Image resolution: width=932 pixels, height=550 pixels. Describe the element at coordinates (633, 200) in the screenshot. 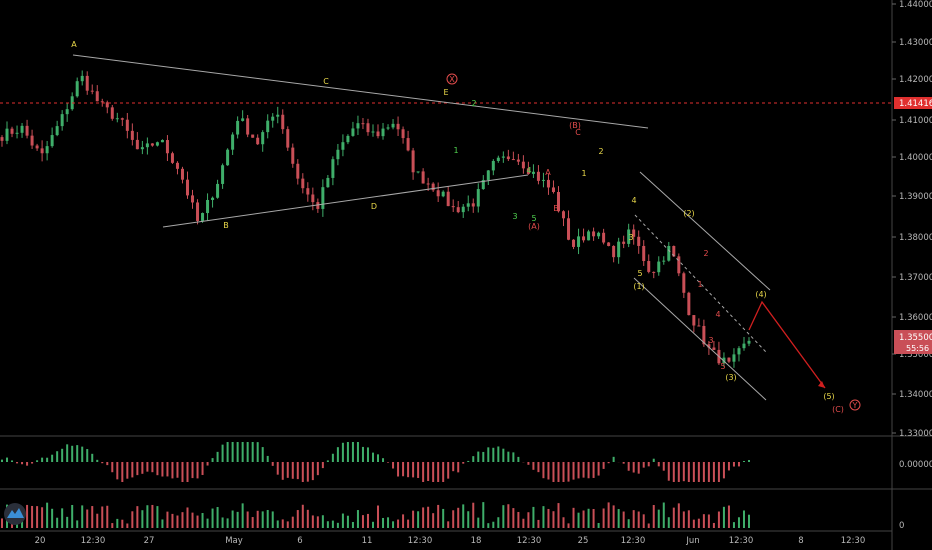

I see `wave-label: 4` at that location.